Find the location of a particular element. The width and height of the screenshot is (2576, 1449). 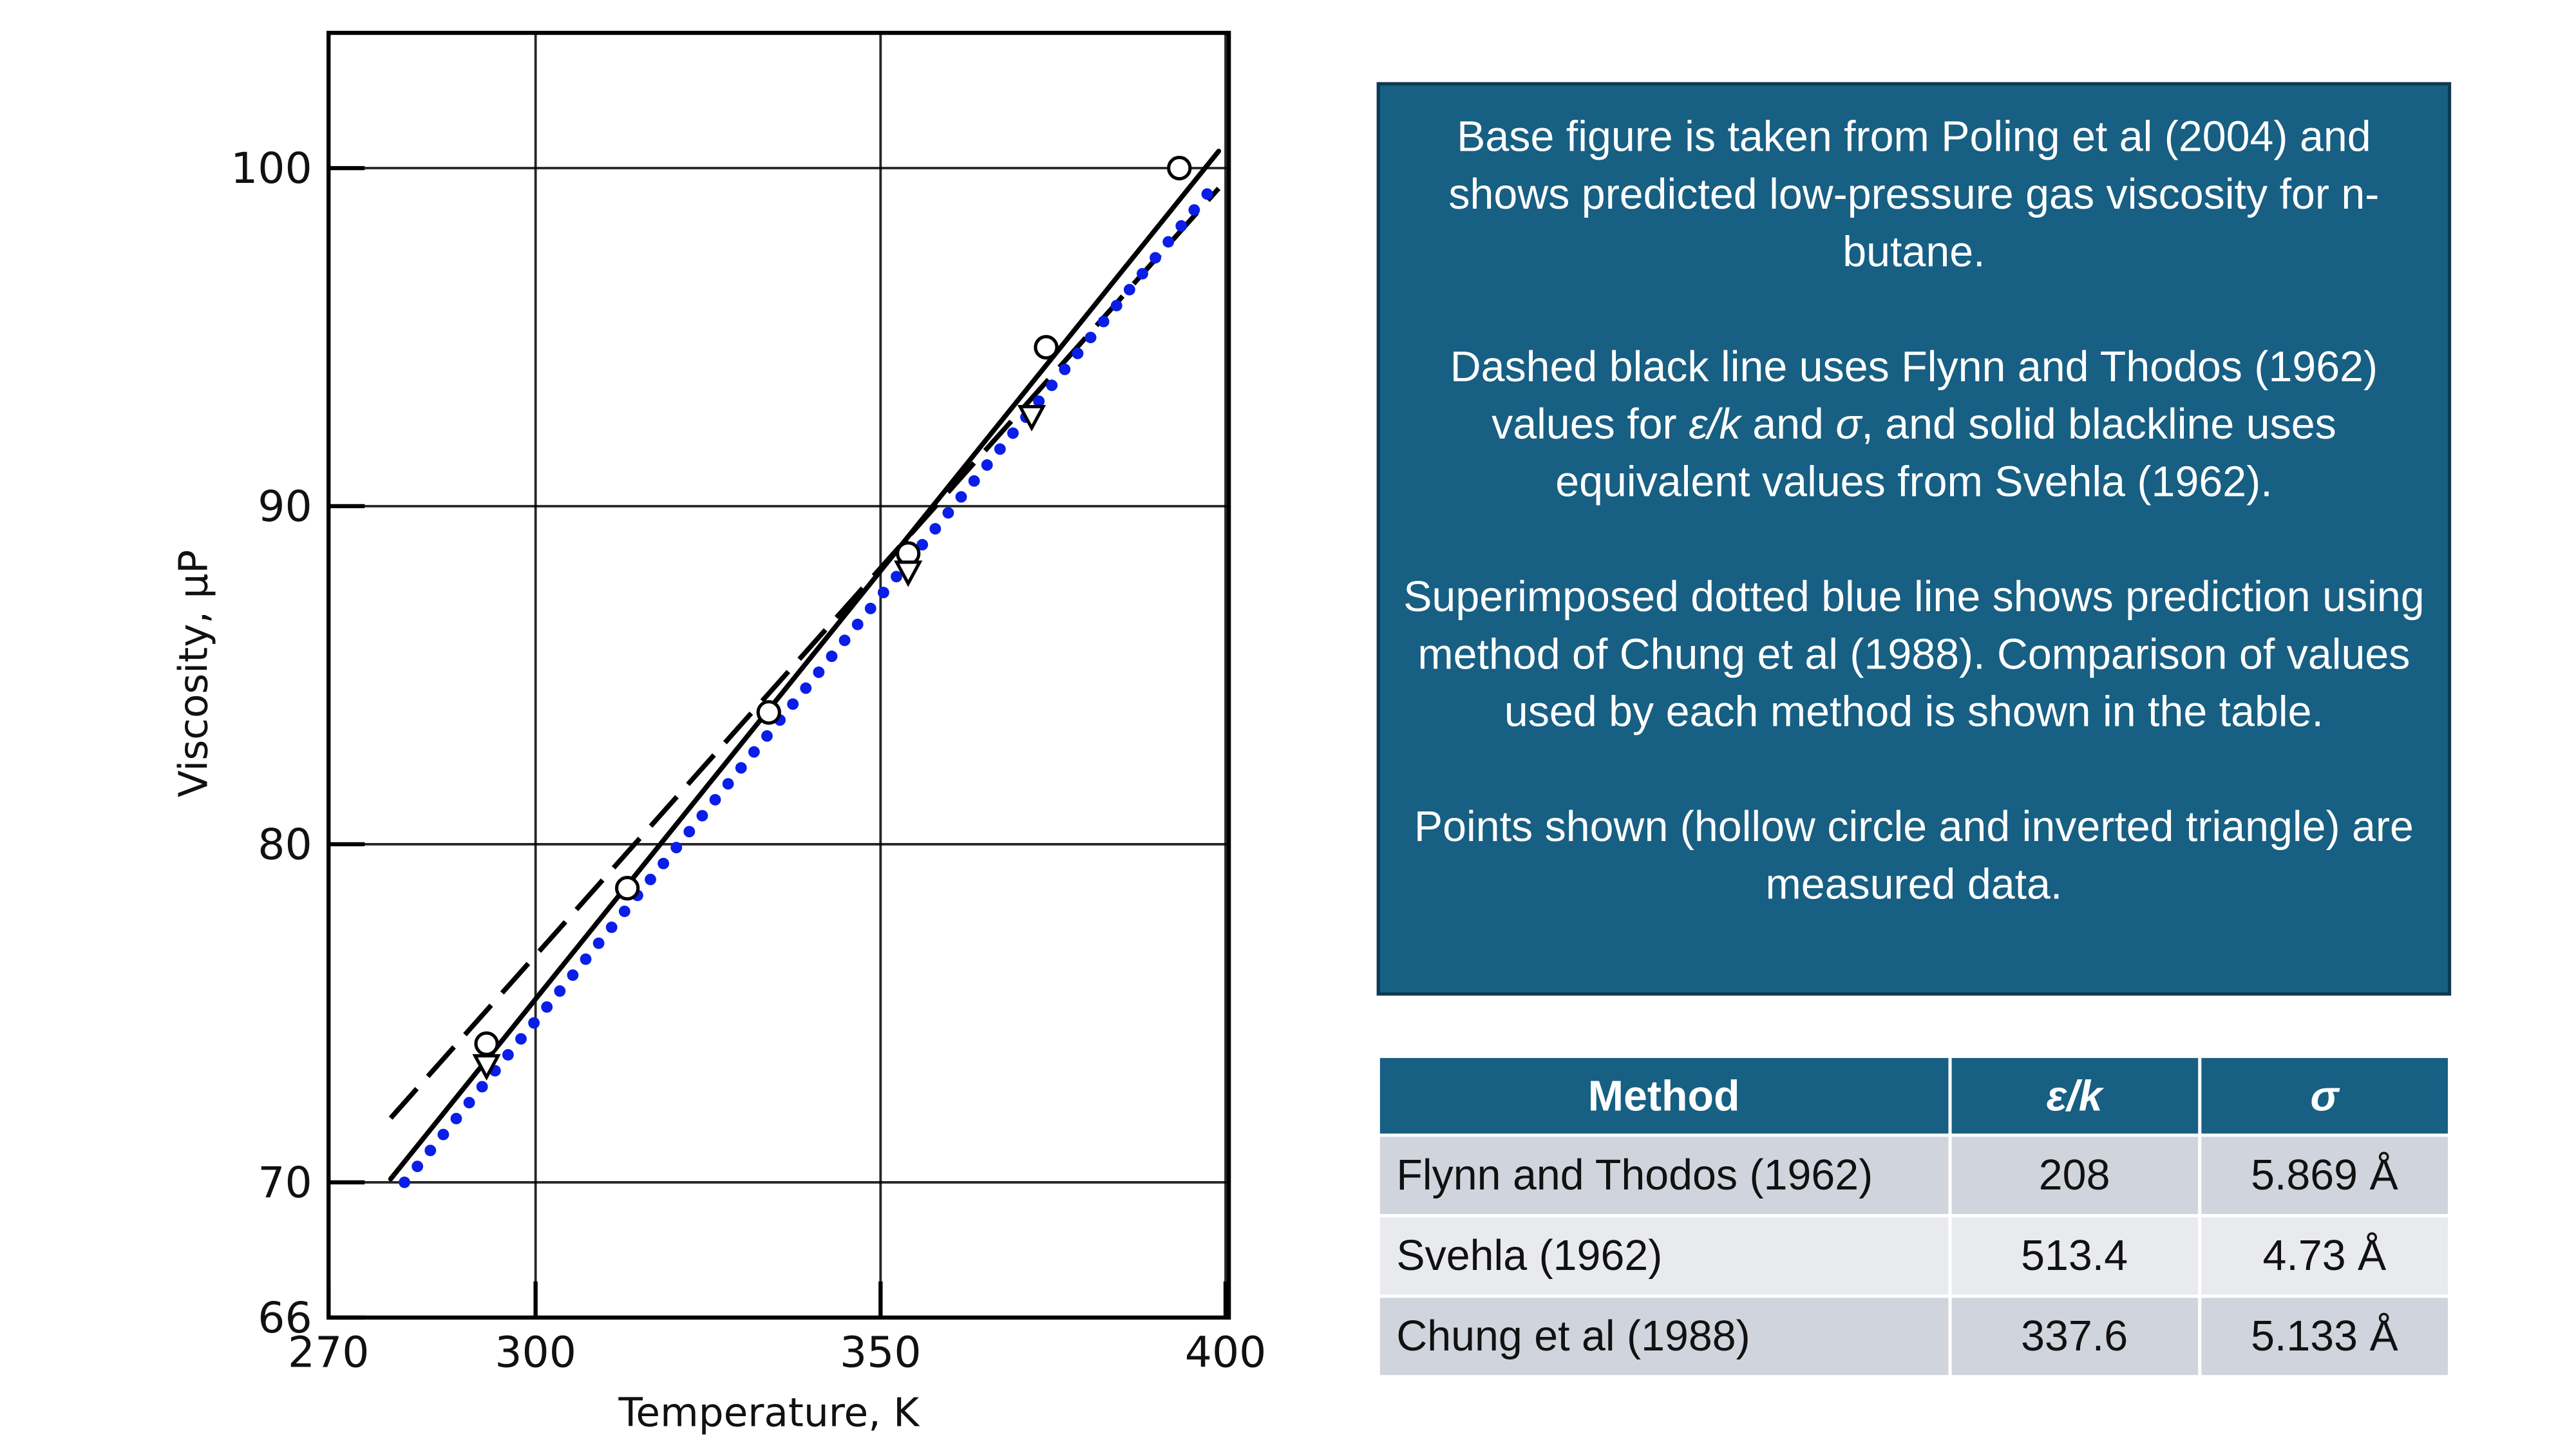

table-row: Flynn and Thodos (1962) 208 5.869 Å is located at coordinates (1914, 1175).